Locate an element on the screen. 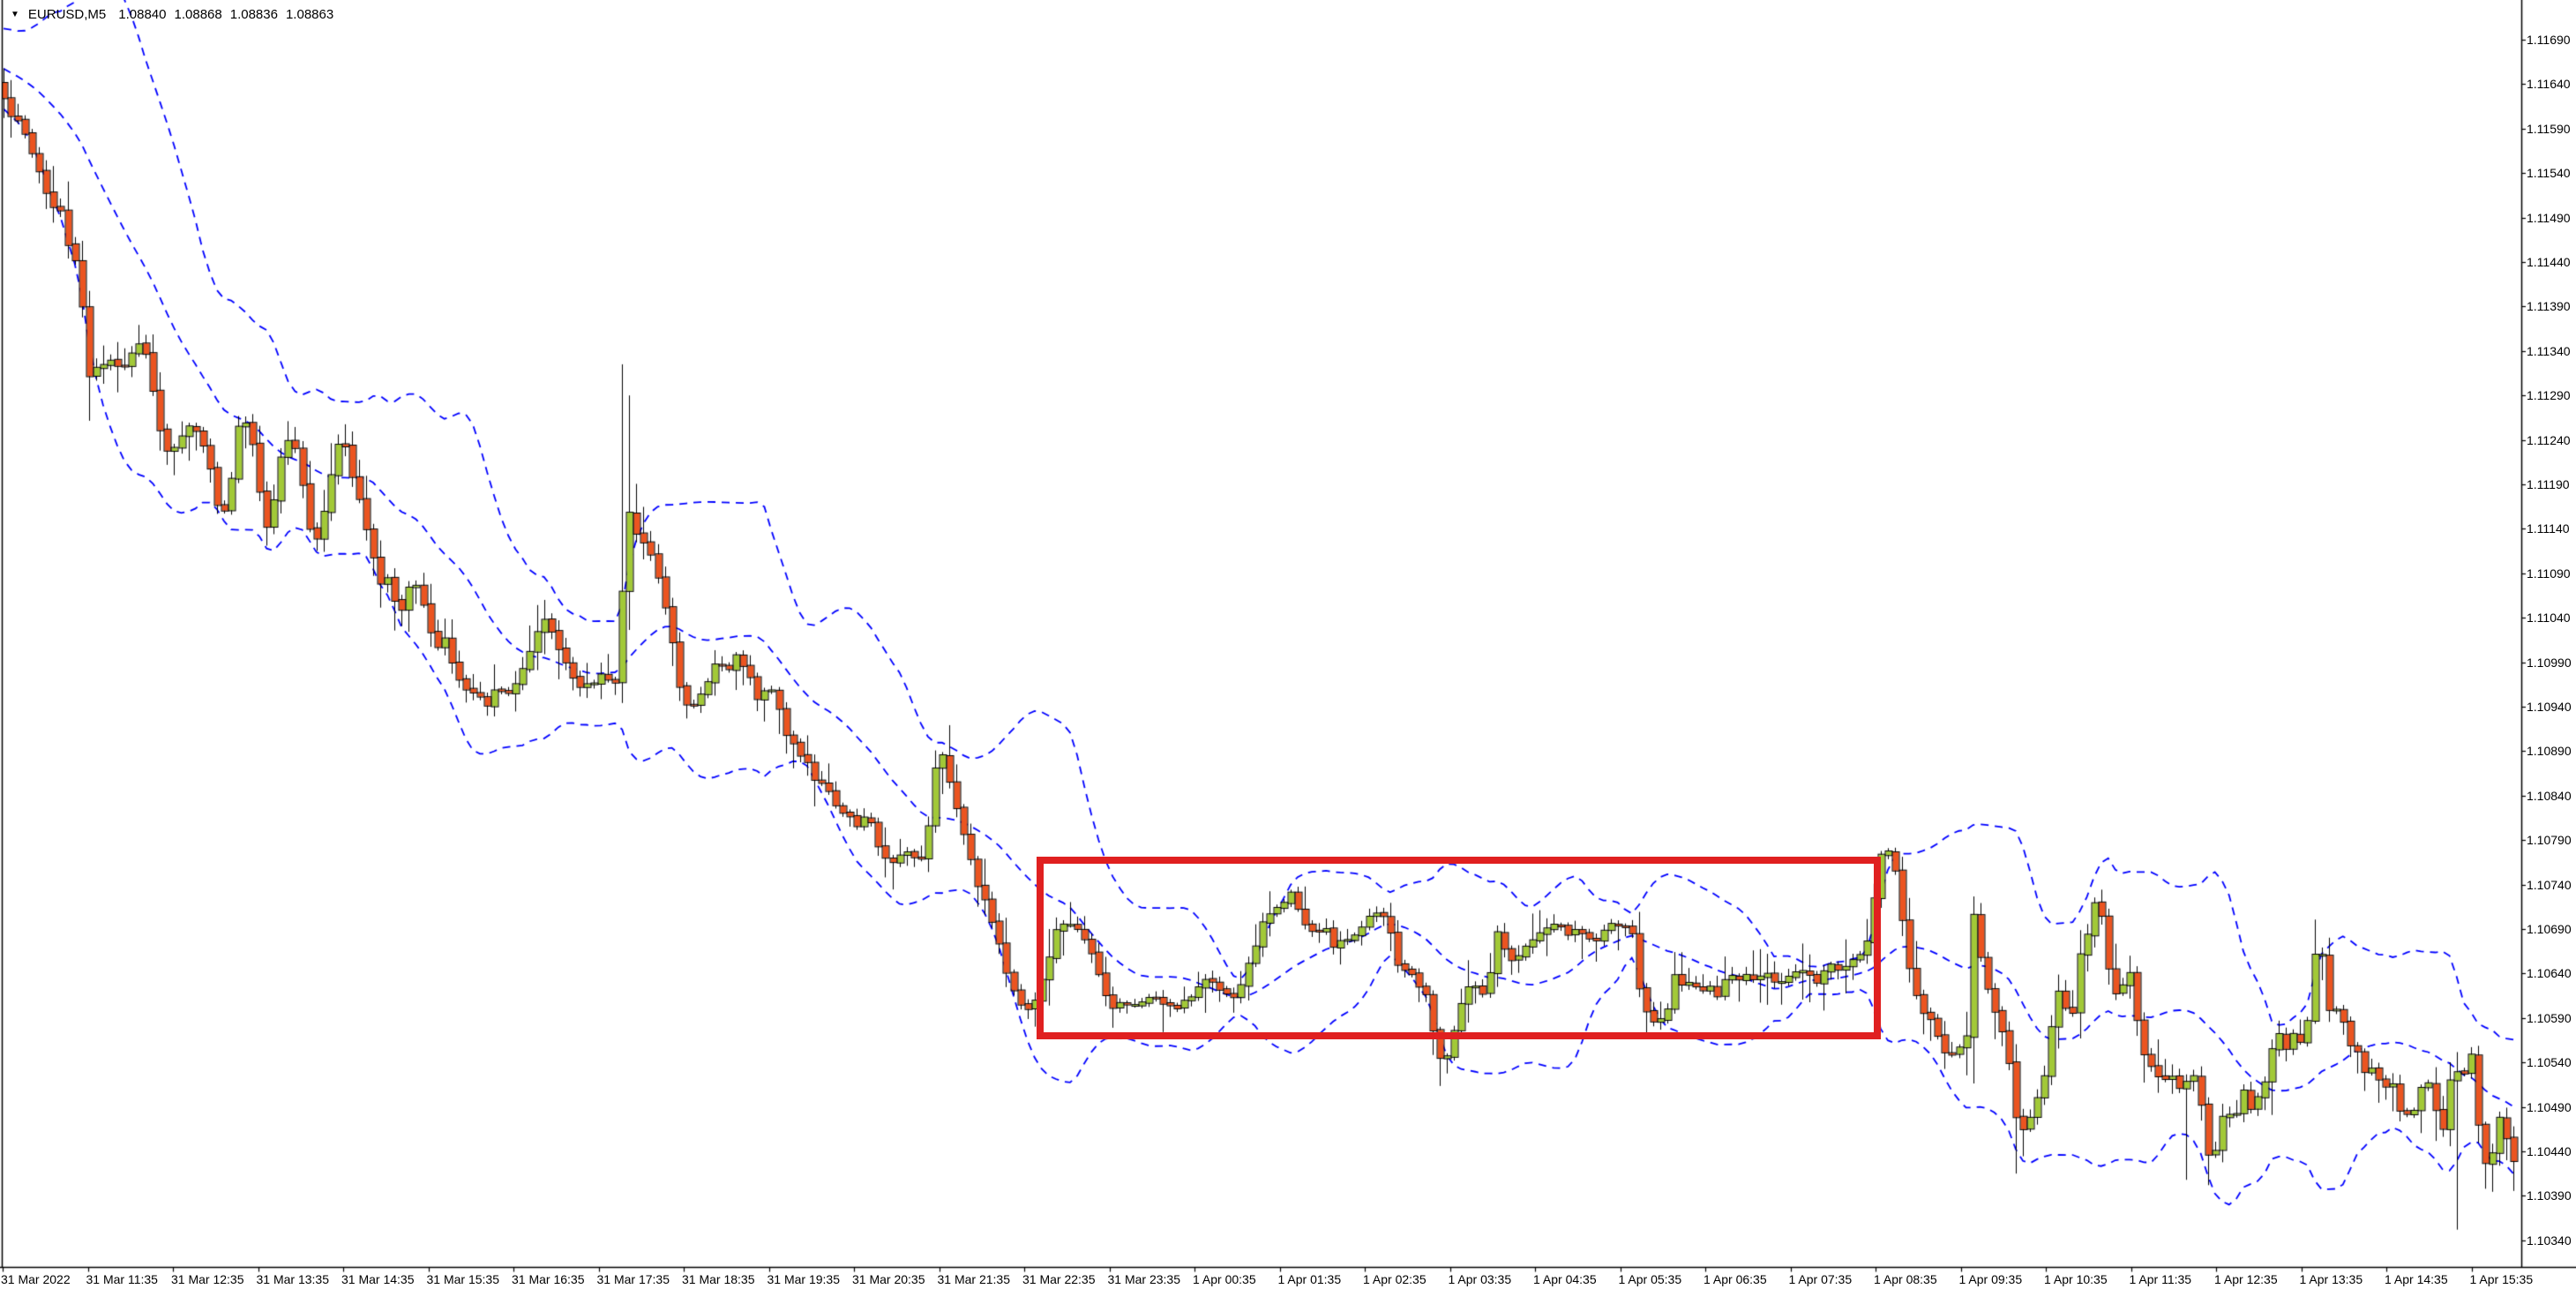 The width and height of the screenshot is (2576, 1289). price-axis-label: 1.10440 is located at coordinates (2550, 1151).